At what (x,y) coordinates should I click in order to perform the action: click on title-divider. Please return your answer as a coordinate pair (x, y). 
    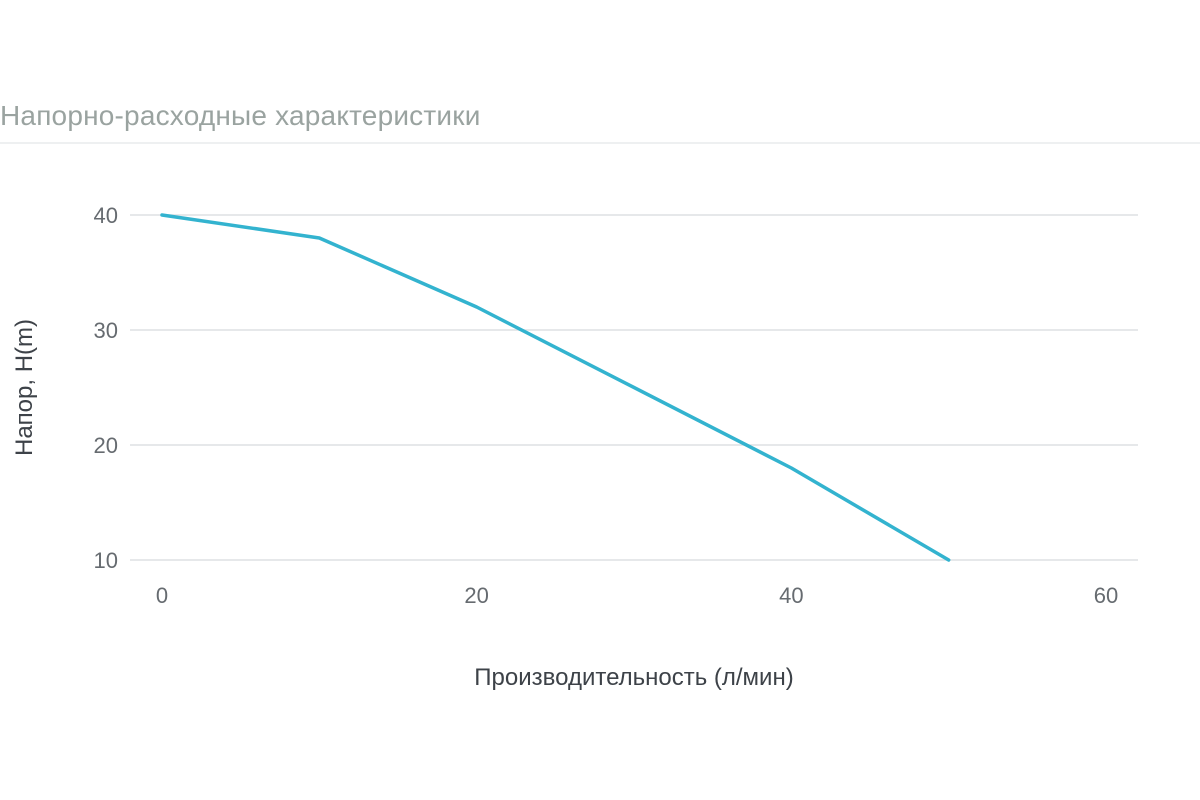
    Looking at the image, I should click on (600, 143).